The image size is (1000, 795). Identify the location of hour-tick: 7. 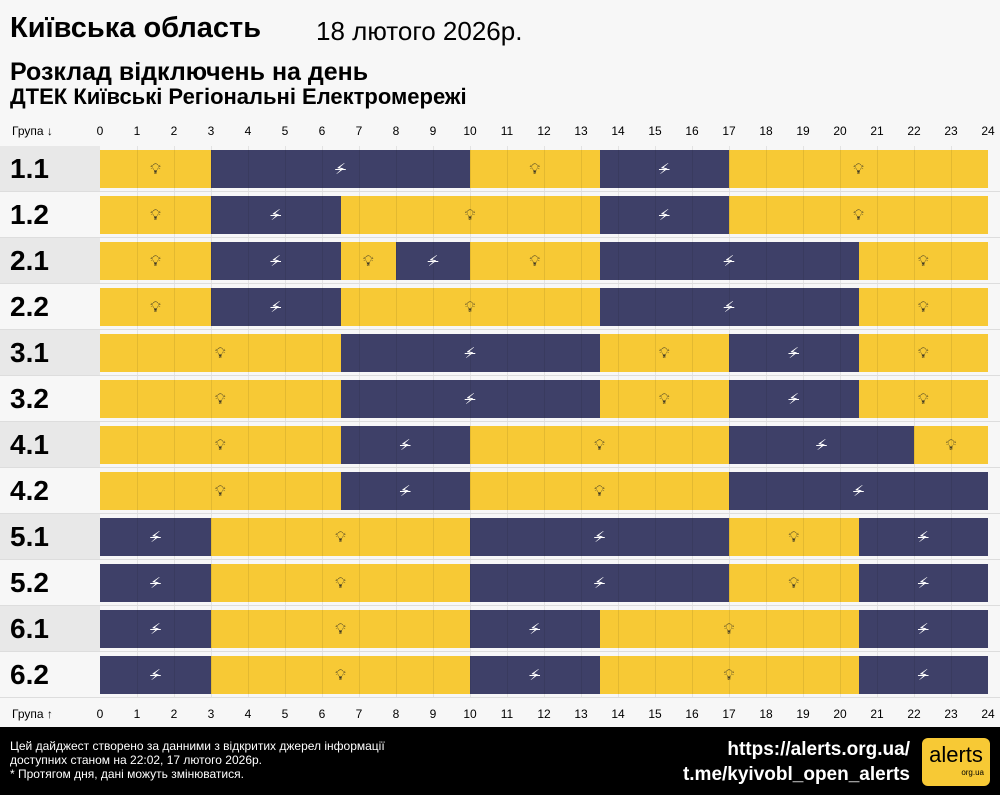
(359, 714).